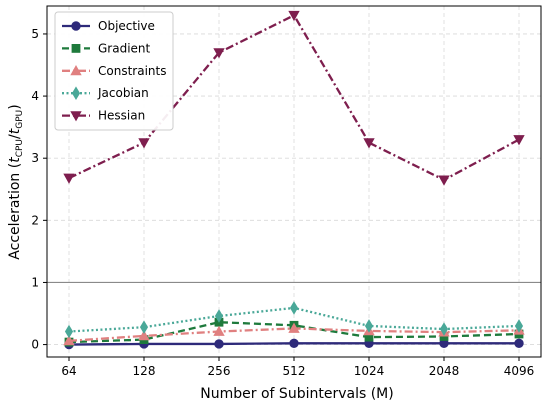  I want to click on y-tick-label: 4, so click(35, 96).